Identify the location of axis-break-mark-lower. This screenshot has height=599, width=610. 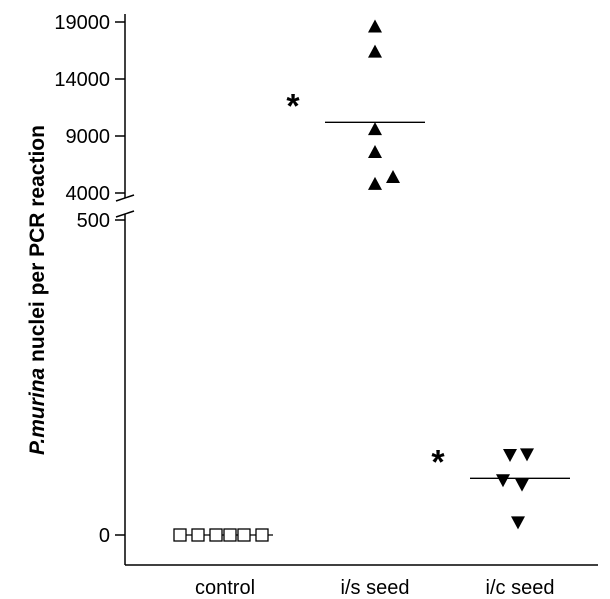
(125, 214).